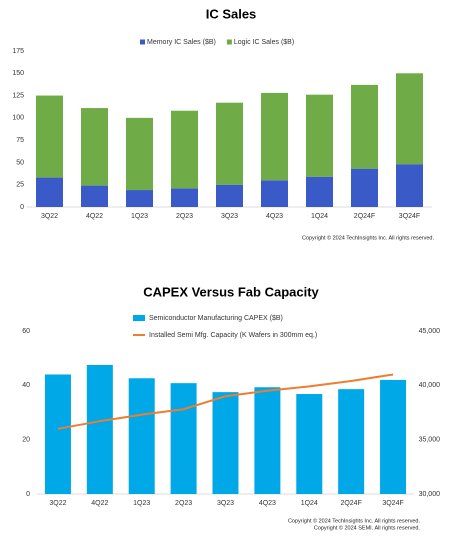 This screenshot has height=541, width=463. What do you see at coordinates (216, 318) in the screenshot?
I see `legend-label: Semiconductor Manufacturing CAPEX ($B)` at bounding box center [216, 318].